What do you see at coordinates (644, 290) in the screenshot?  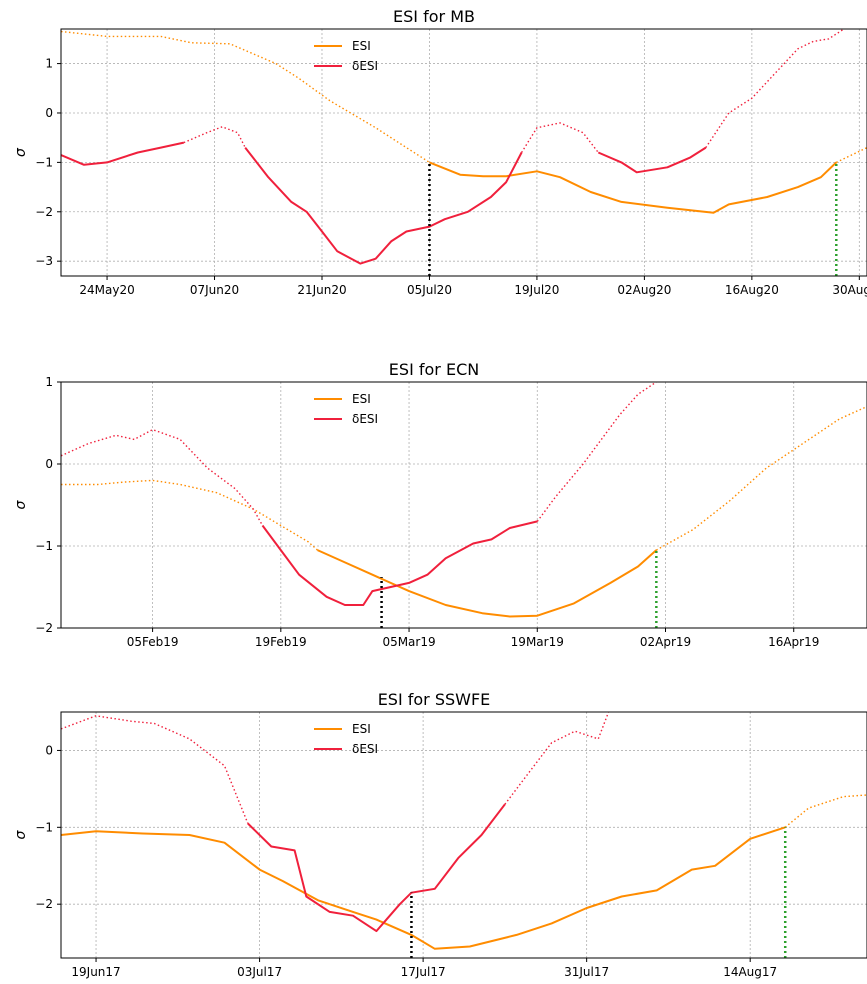 I see `x-tick-label: 02Aug20` at bounding box center [644, 290].